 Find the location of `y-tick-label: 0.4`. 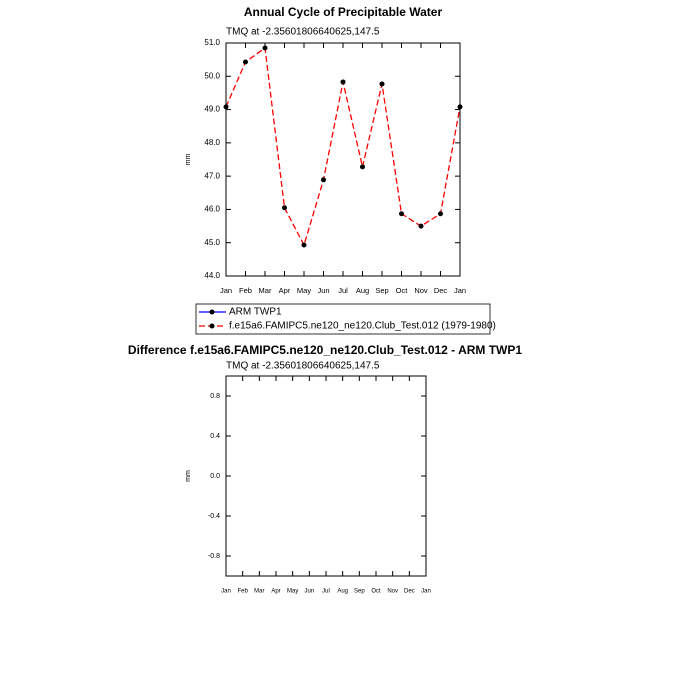

y-tick-label: 0.4 is located at coordinates (215, 436).